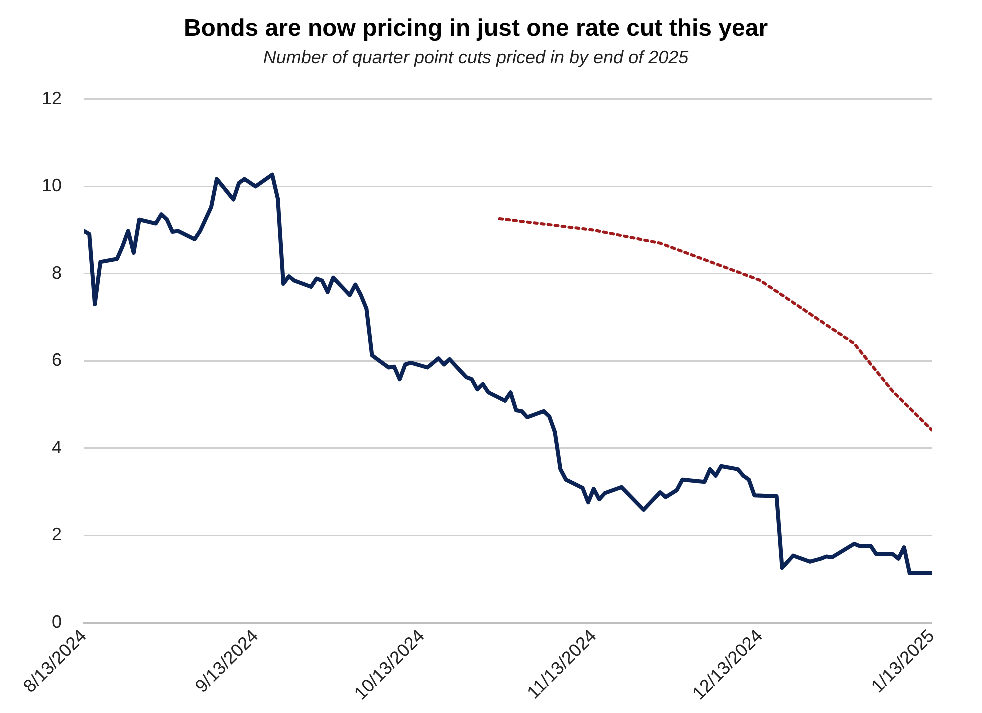 The height and width of the screenshot is (713, 982). Describe the element at coordinates (715, 324) in the screenshot. I see `line-series` at that location.